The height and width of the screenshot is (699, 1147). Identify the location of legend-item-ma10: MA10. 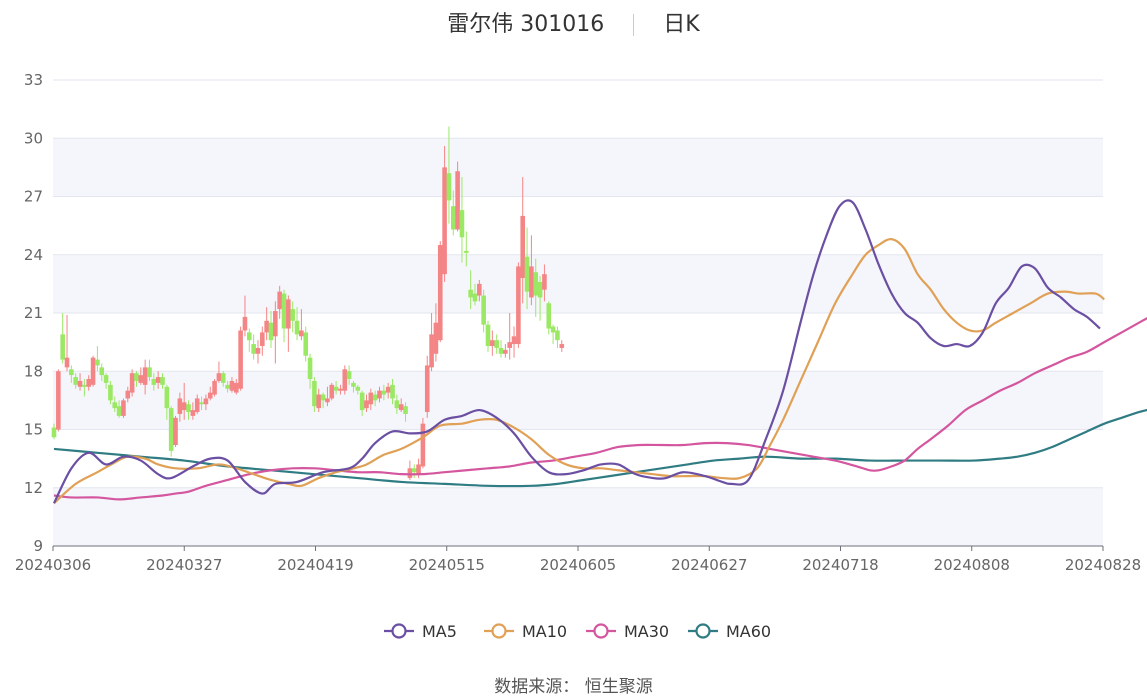
(525, 631).